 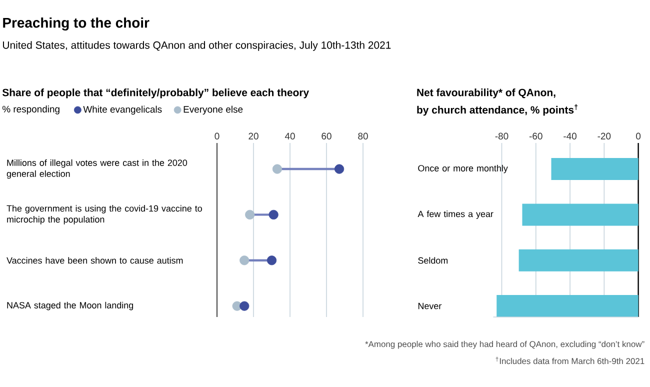 I want to click on y-tick-label: Vaccines have been shown to cause autism, so click(x=94, y=260).